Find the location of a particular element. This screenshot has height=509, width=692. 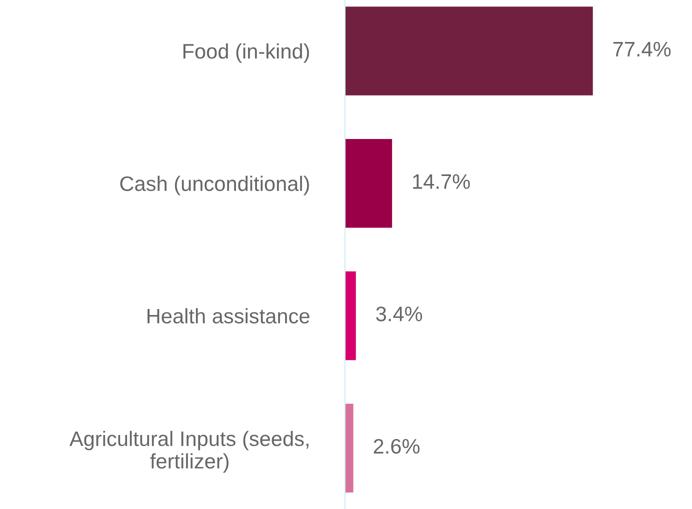

y-tick-label: Cash (unconditional) is located at coordinates (214, 186).